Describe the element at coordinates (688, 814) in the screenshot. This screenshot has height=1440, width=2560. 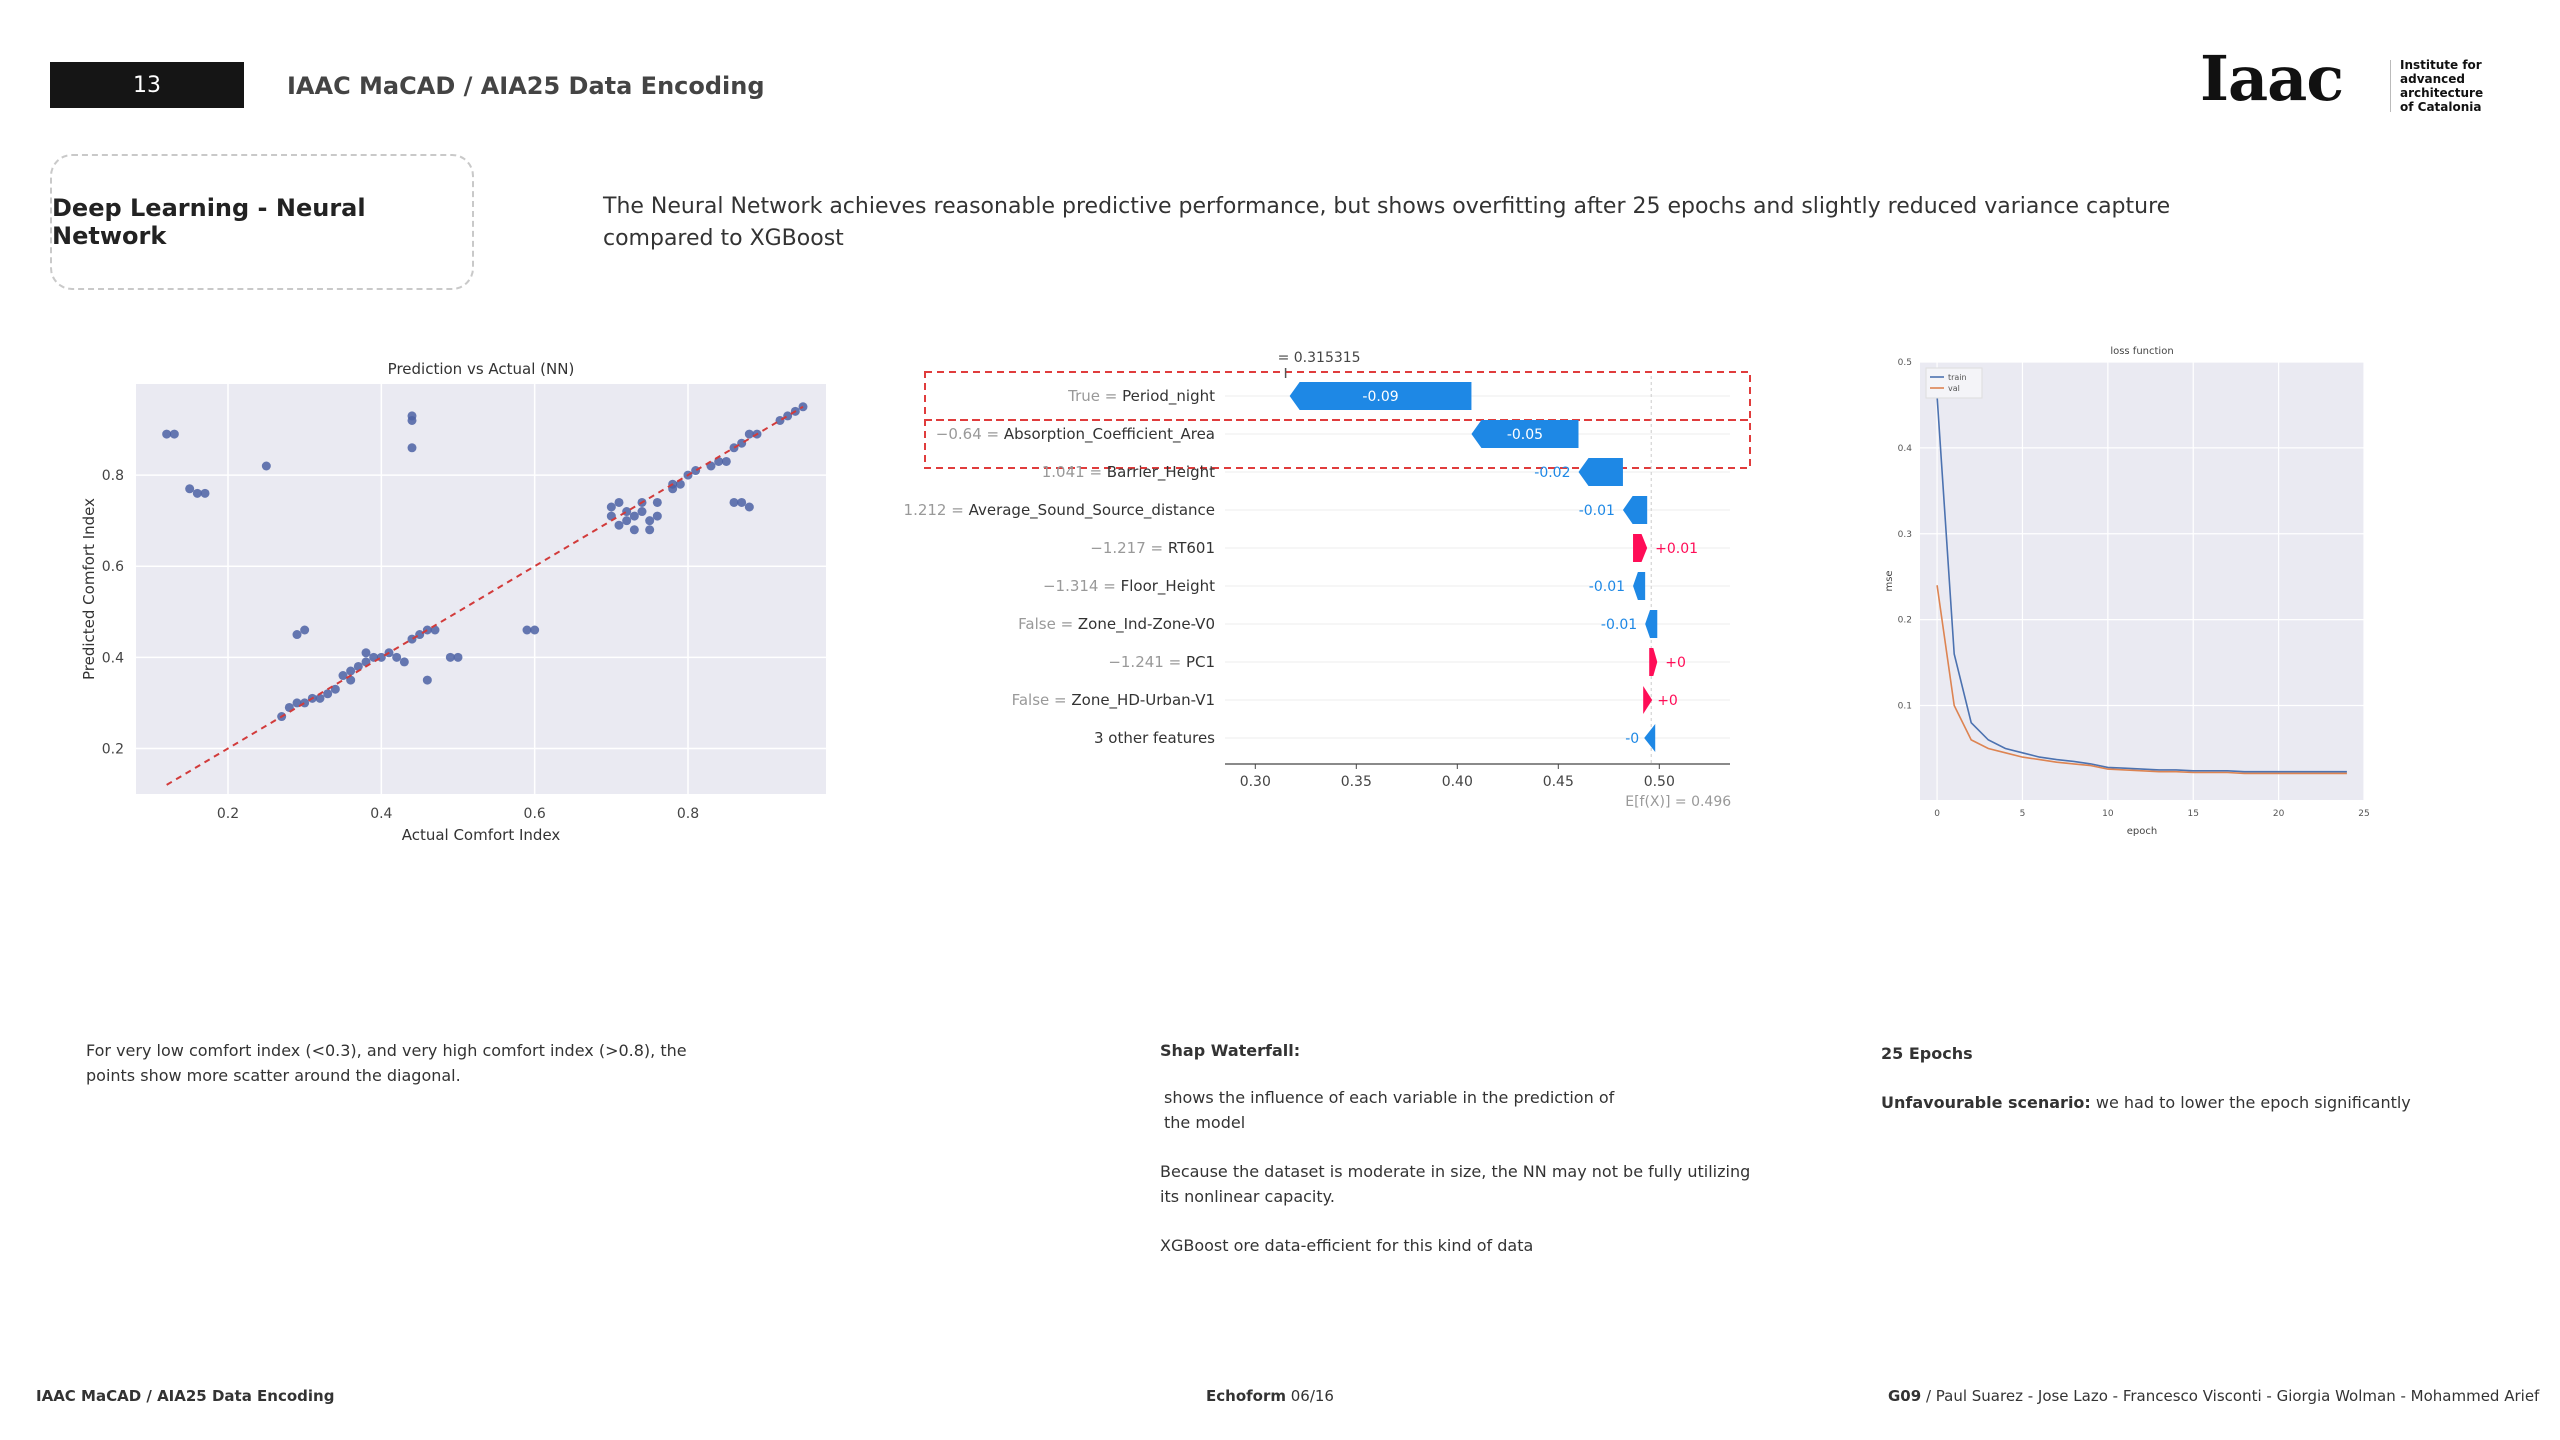
I see `x-tick-label: 0.8` at that location.